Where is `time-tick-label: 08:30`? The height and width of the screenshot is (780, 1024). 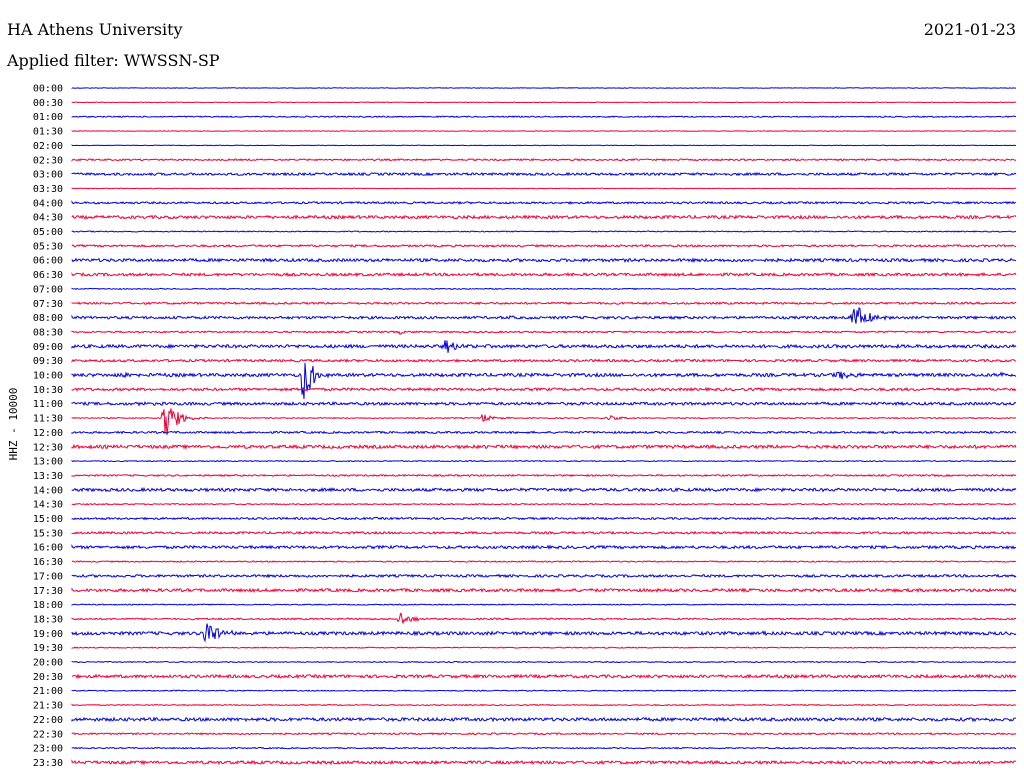 time-tick-label: 08:30 is located at coordinates (48, 332).